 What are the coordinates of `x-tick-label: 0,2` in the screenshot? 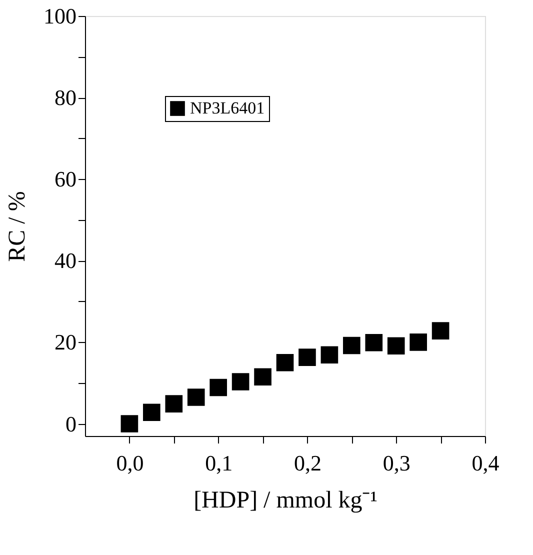 It's located at (308, 463).